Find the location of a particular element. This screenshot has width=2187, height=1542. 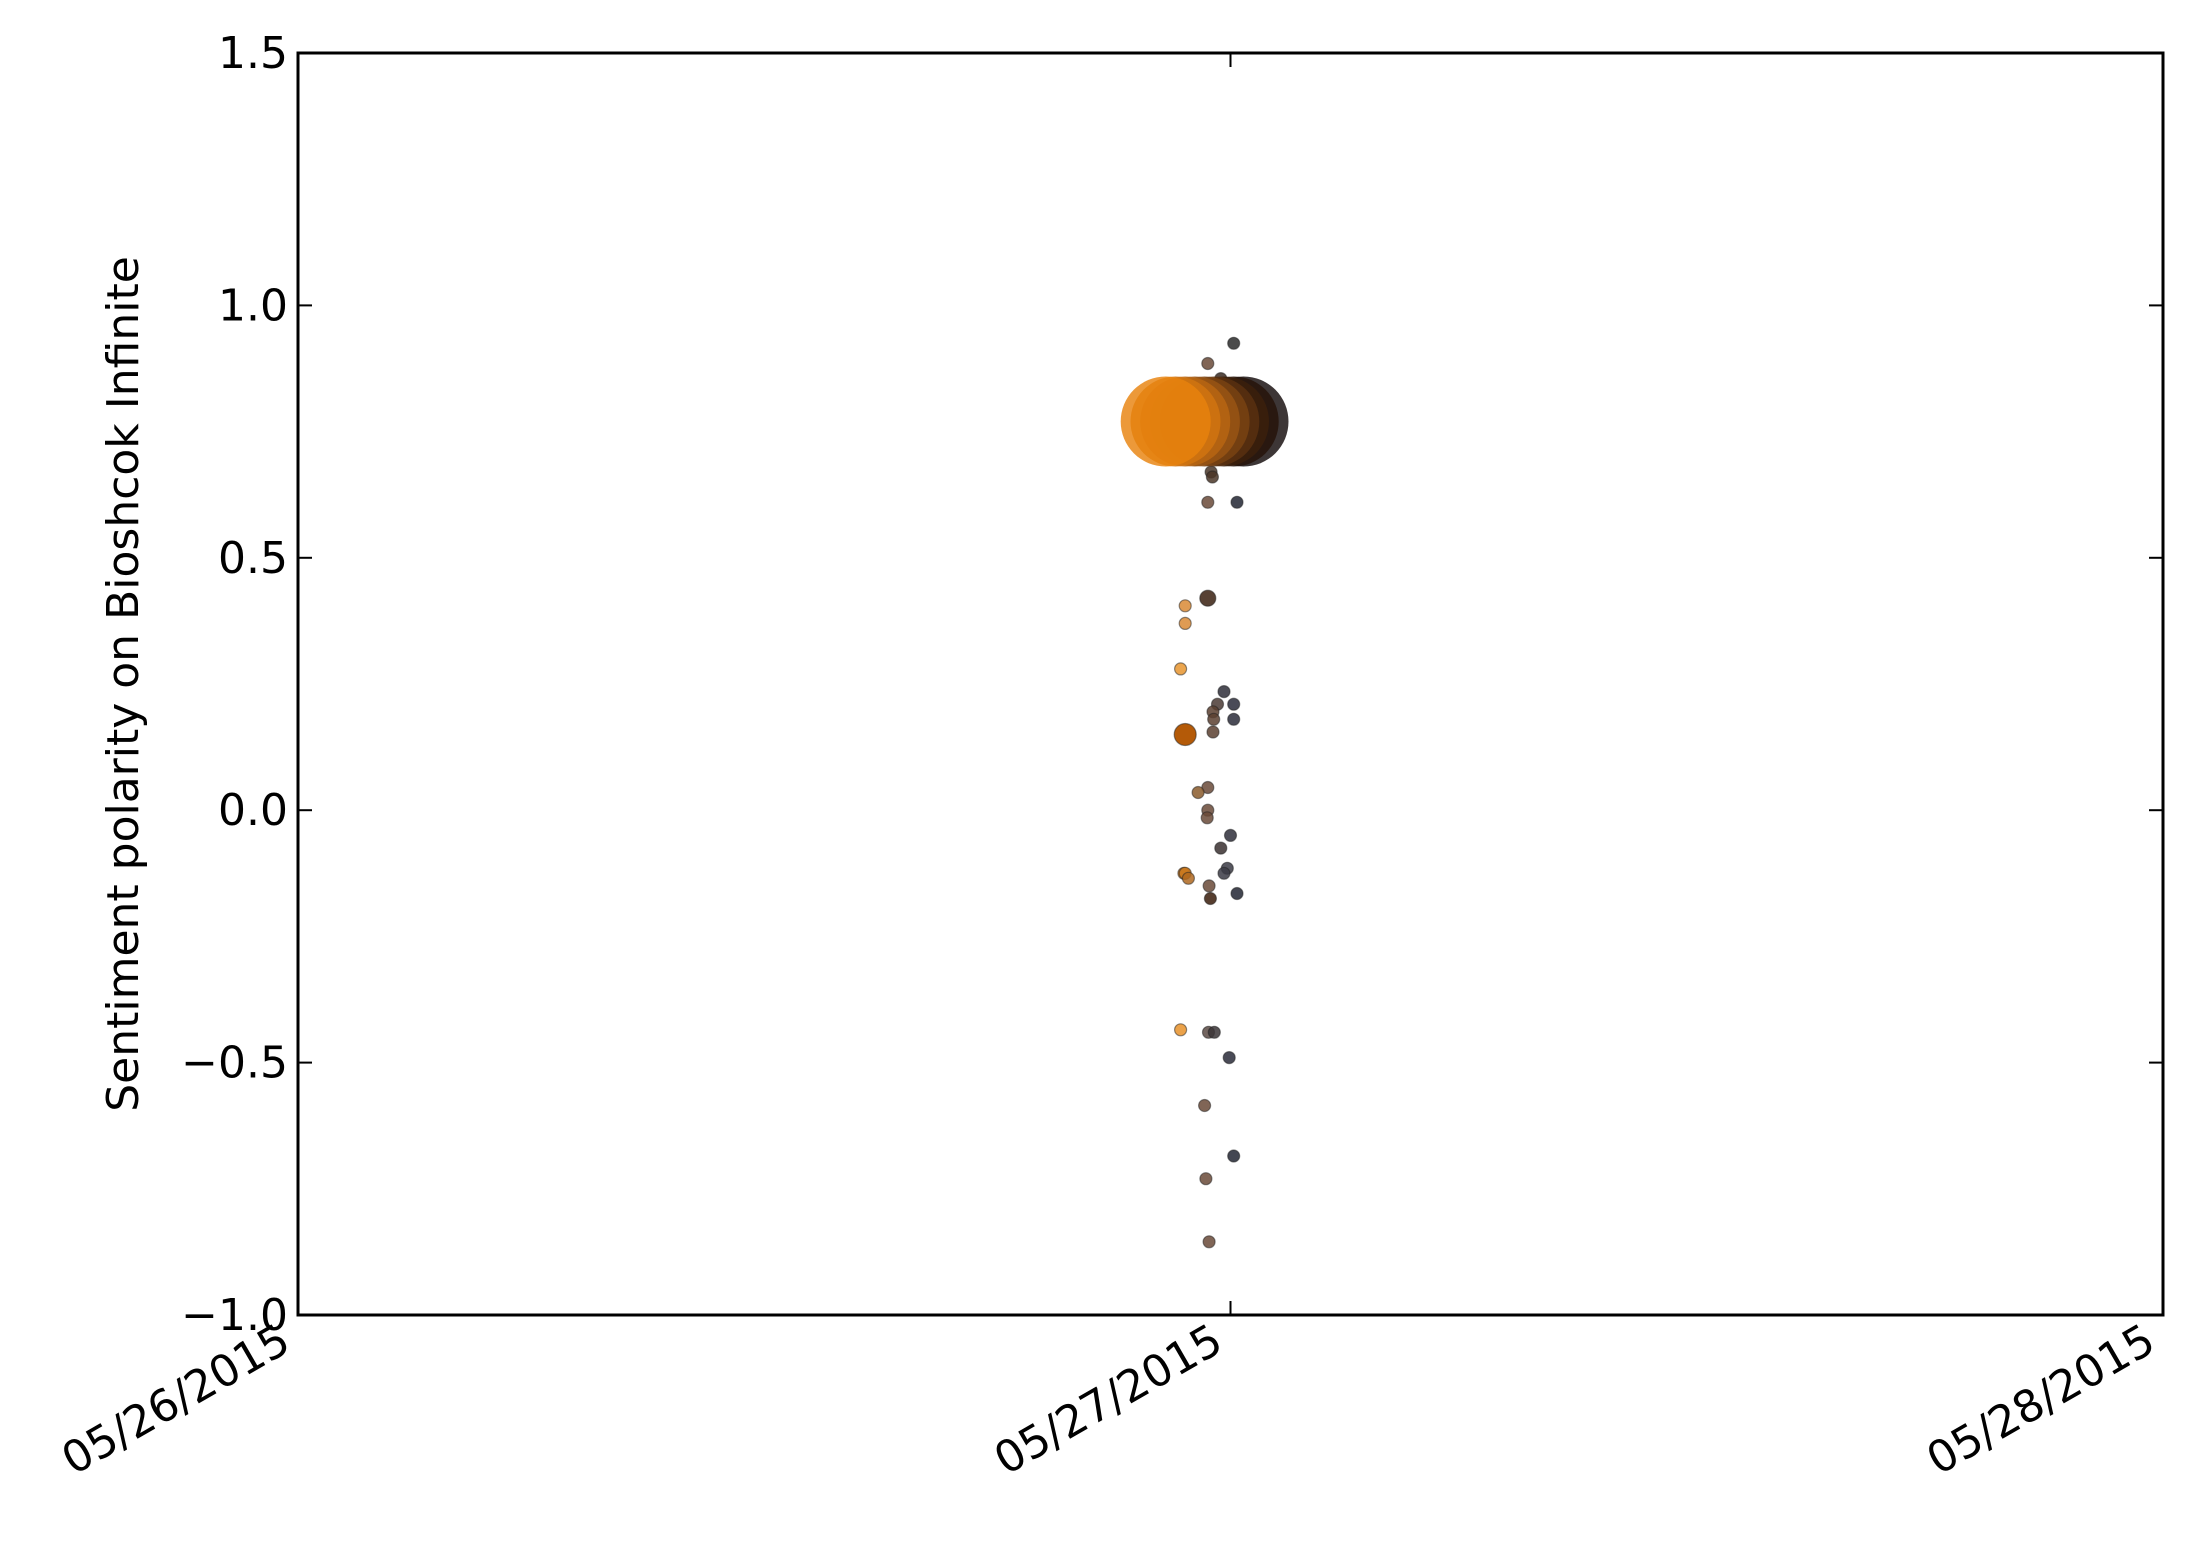

y-axis-label: Sentiment polarity on Bioshcok Infinite is located at coordinates (123, 684).